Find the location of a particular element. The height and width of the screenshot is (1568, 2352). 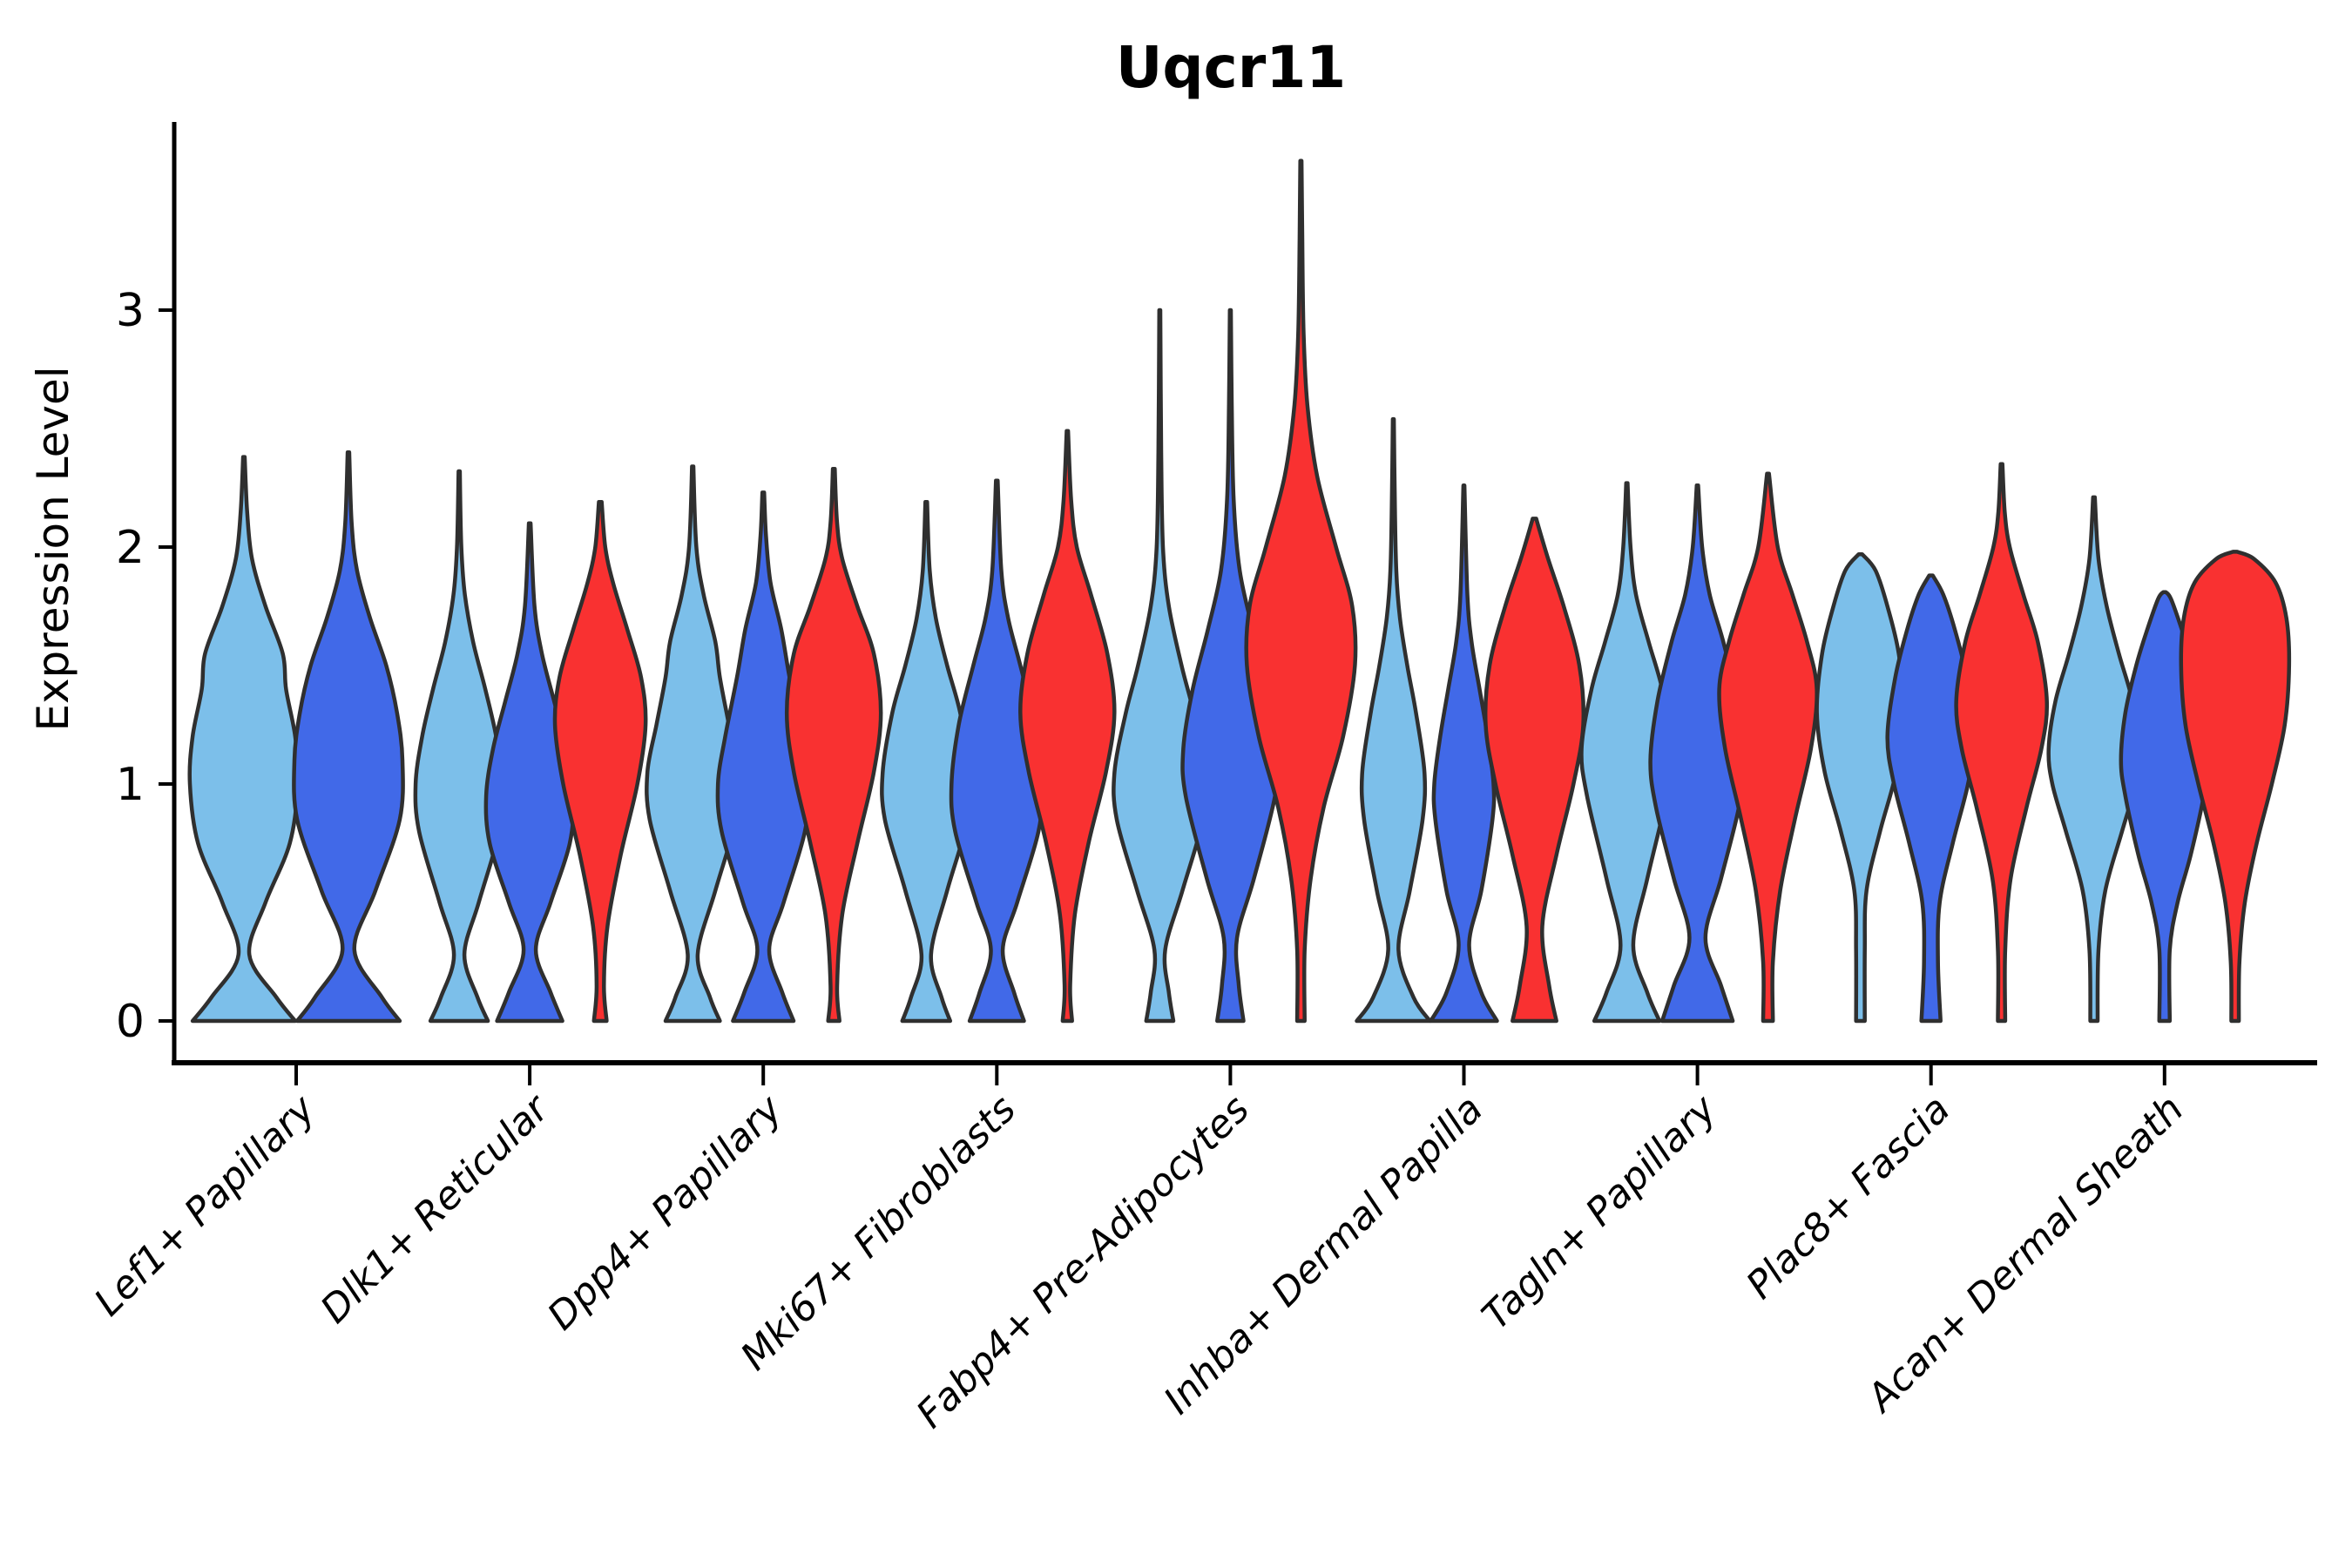

y-tick-label-0: 0 is located at coordinates (130, 1022).